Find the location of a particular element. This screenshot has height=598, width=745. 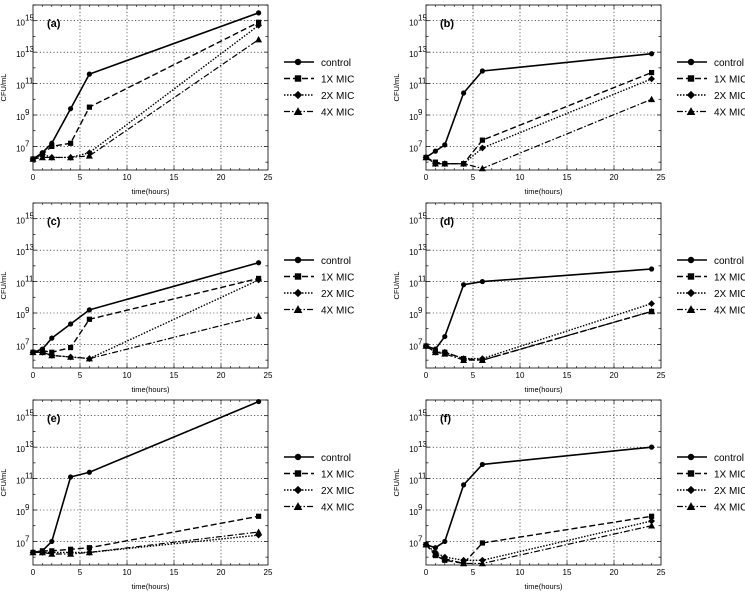

y-tick-label-exponent: 13 is located at coordinates (422, 247).